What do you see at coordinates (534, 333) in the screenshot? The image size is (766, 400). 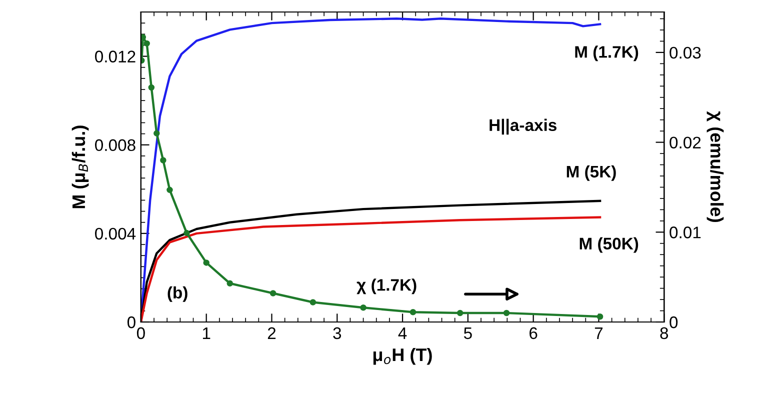 I see `x-tick-label: 6` at bounding box center [534, 333].